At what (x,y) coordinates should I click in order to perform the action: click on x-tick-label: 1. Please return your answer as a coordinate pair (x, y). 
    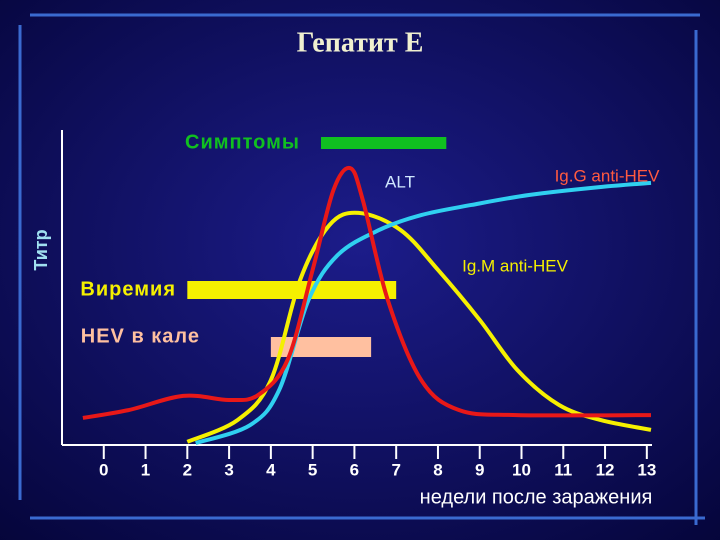
    Looking at the image, I should click on (145, 469).